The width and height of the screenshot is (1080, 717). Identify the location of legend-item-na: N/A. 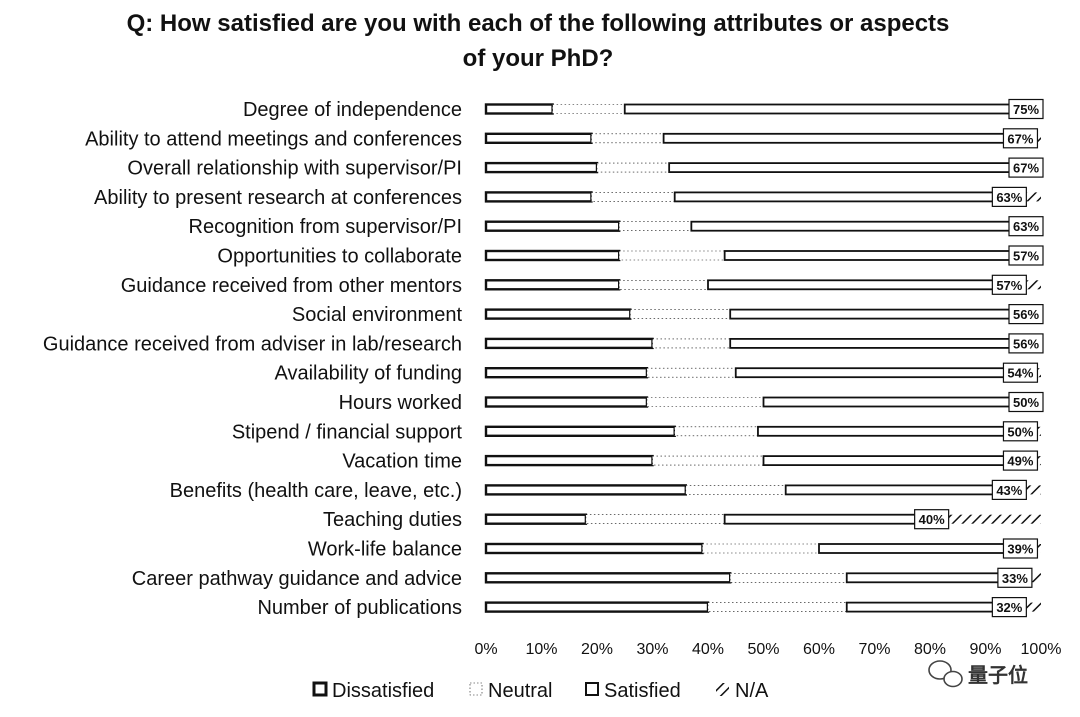
(742, 691).